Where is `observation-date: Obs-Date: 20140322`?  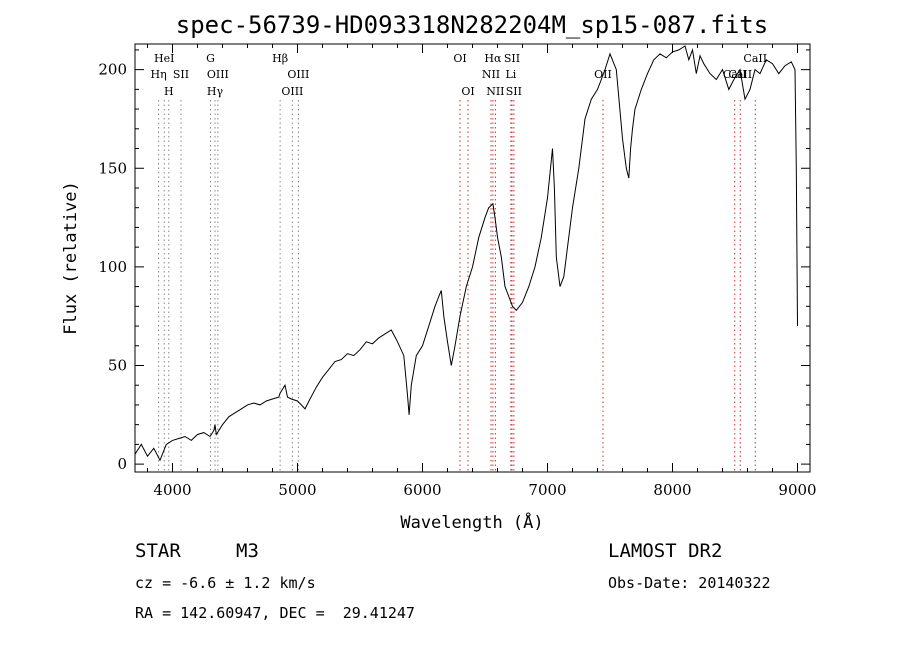 observation-date: Obs-Date: 20140322 is located at coordinates (689, 583).